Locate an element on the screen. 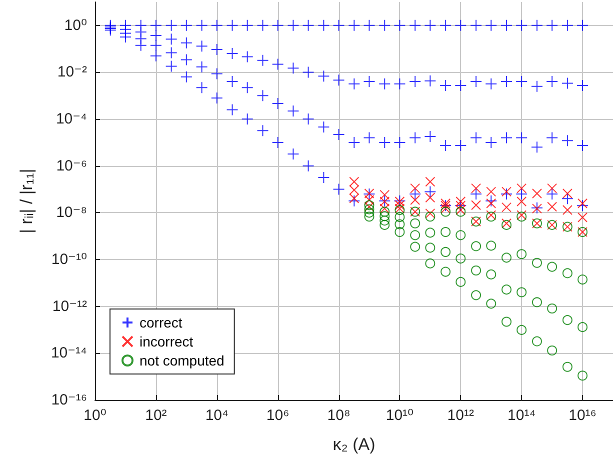  y-tick-label: 10⁰ is located at coordinates (75, 25).